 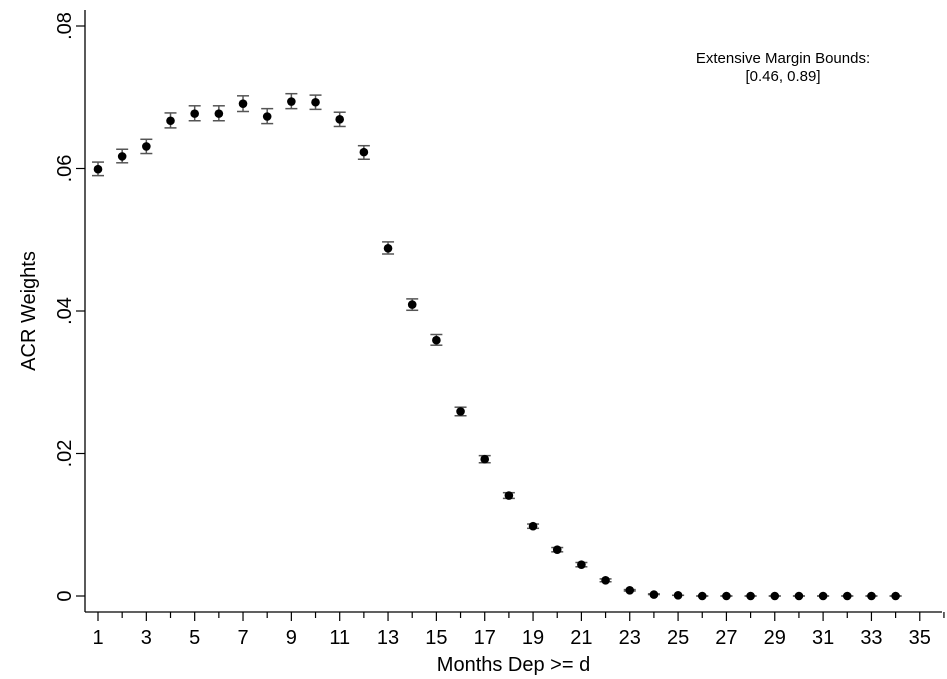 What do you see at coordinates (29, 311) in the screenshot?
I see `y-axis-title: ACR Weights` at bounding box center [29, 311].